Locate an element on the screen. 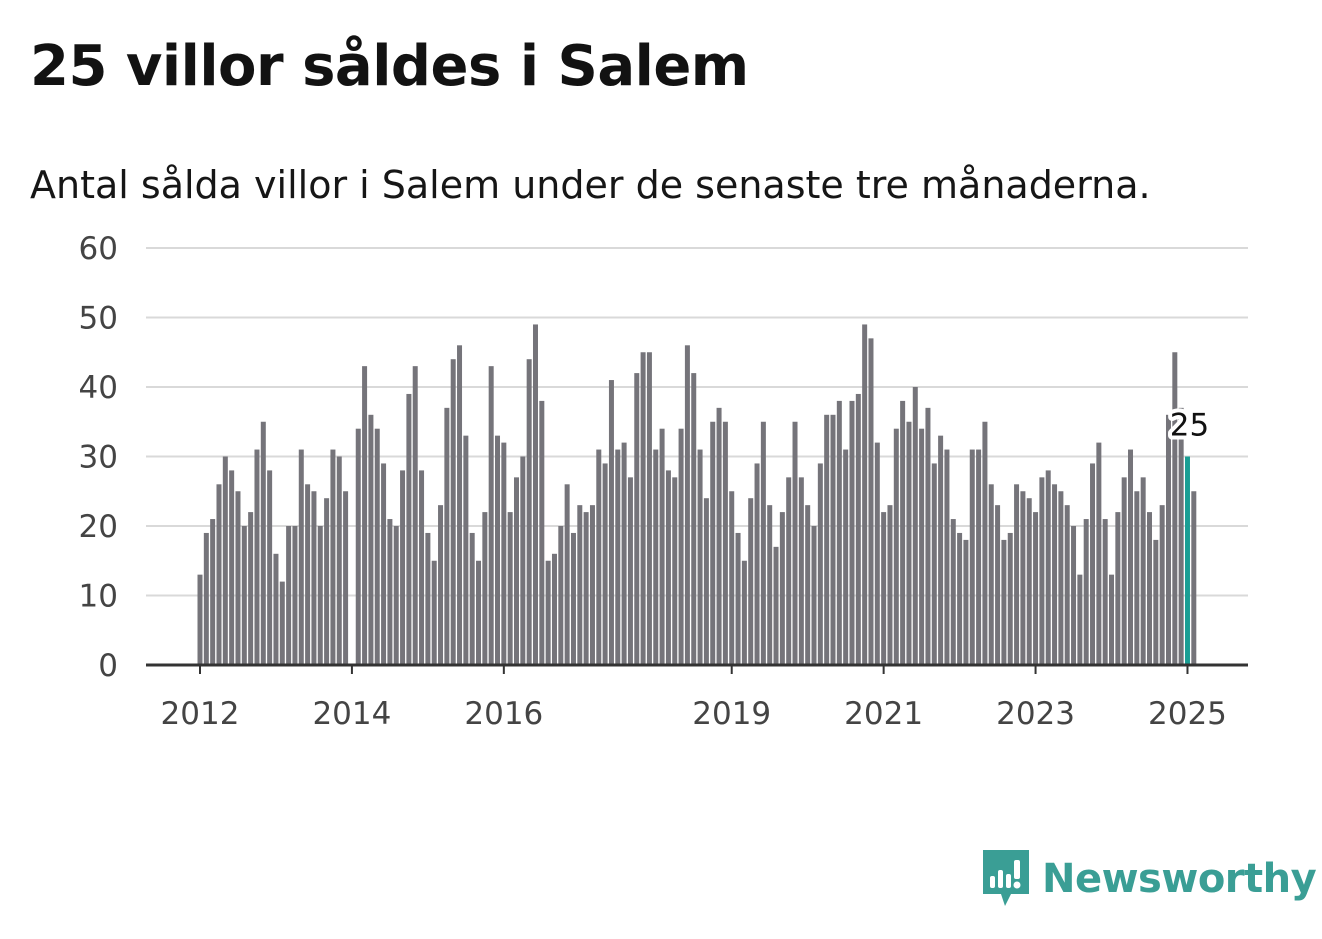 Image resolution: width=1322 pixels, height=939 pixels. y-tick-label: 20 is located at coordinates (98, 527).